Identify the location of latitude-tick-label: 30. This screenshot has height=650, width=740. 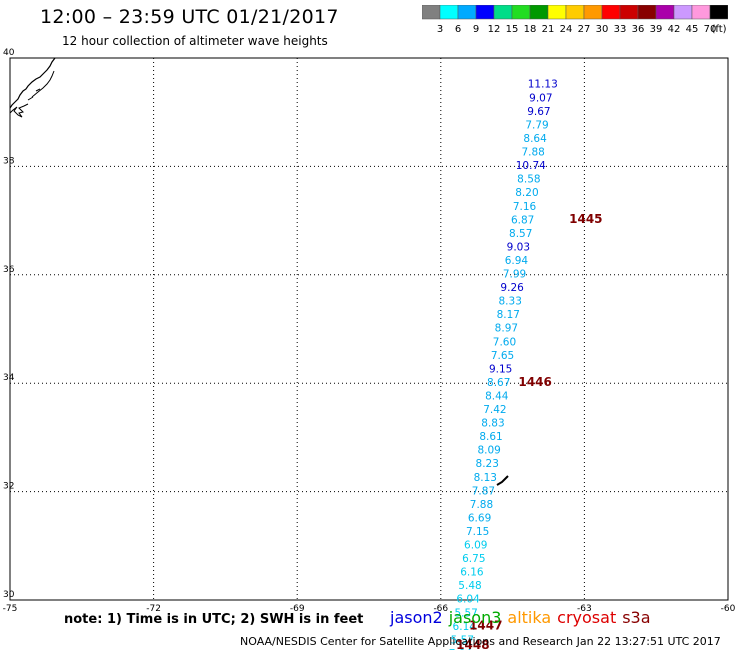
(9, 595).